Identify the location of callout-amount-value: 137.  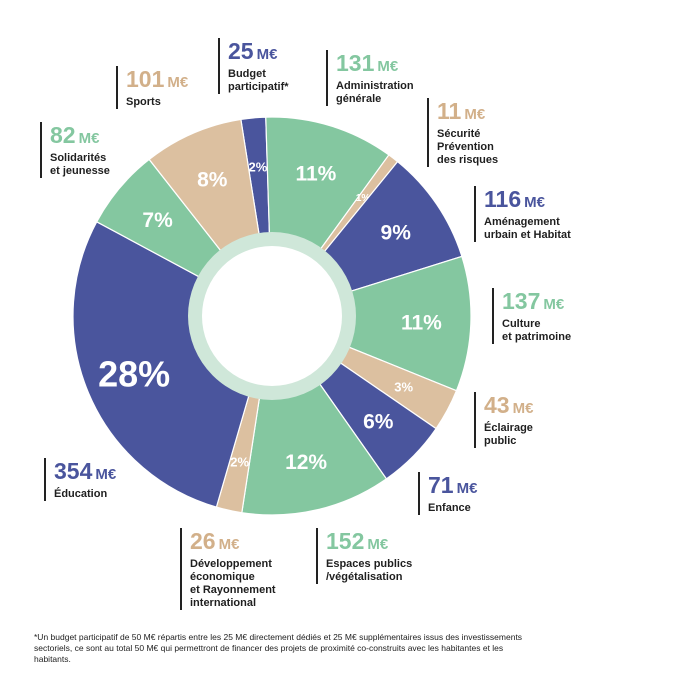
(521, 301).